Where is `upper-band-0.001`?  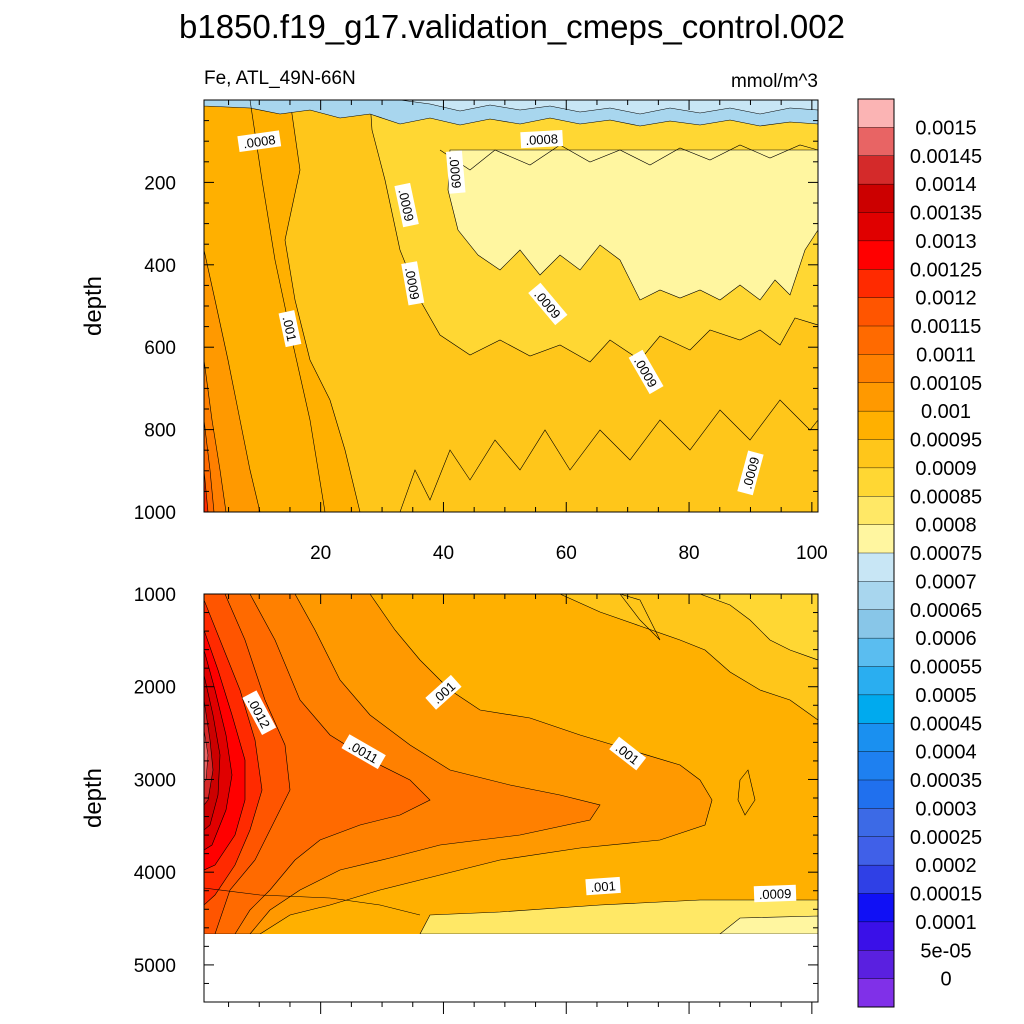 upper-band-0.001 is located at coordinates (232, 380).